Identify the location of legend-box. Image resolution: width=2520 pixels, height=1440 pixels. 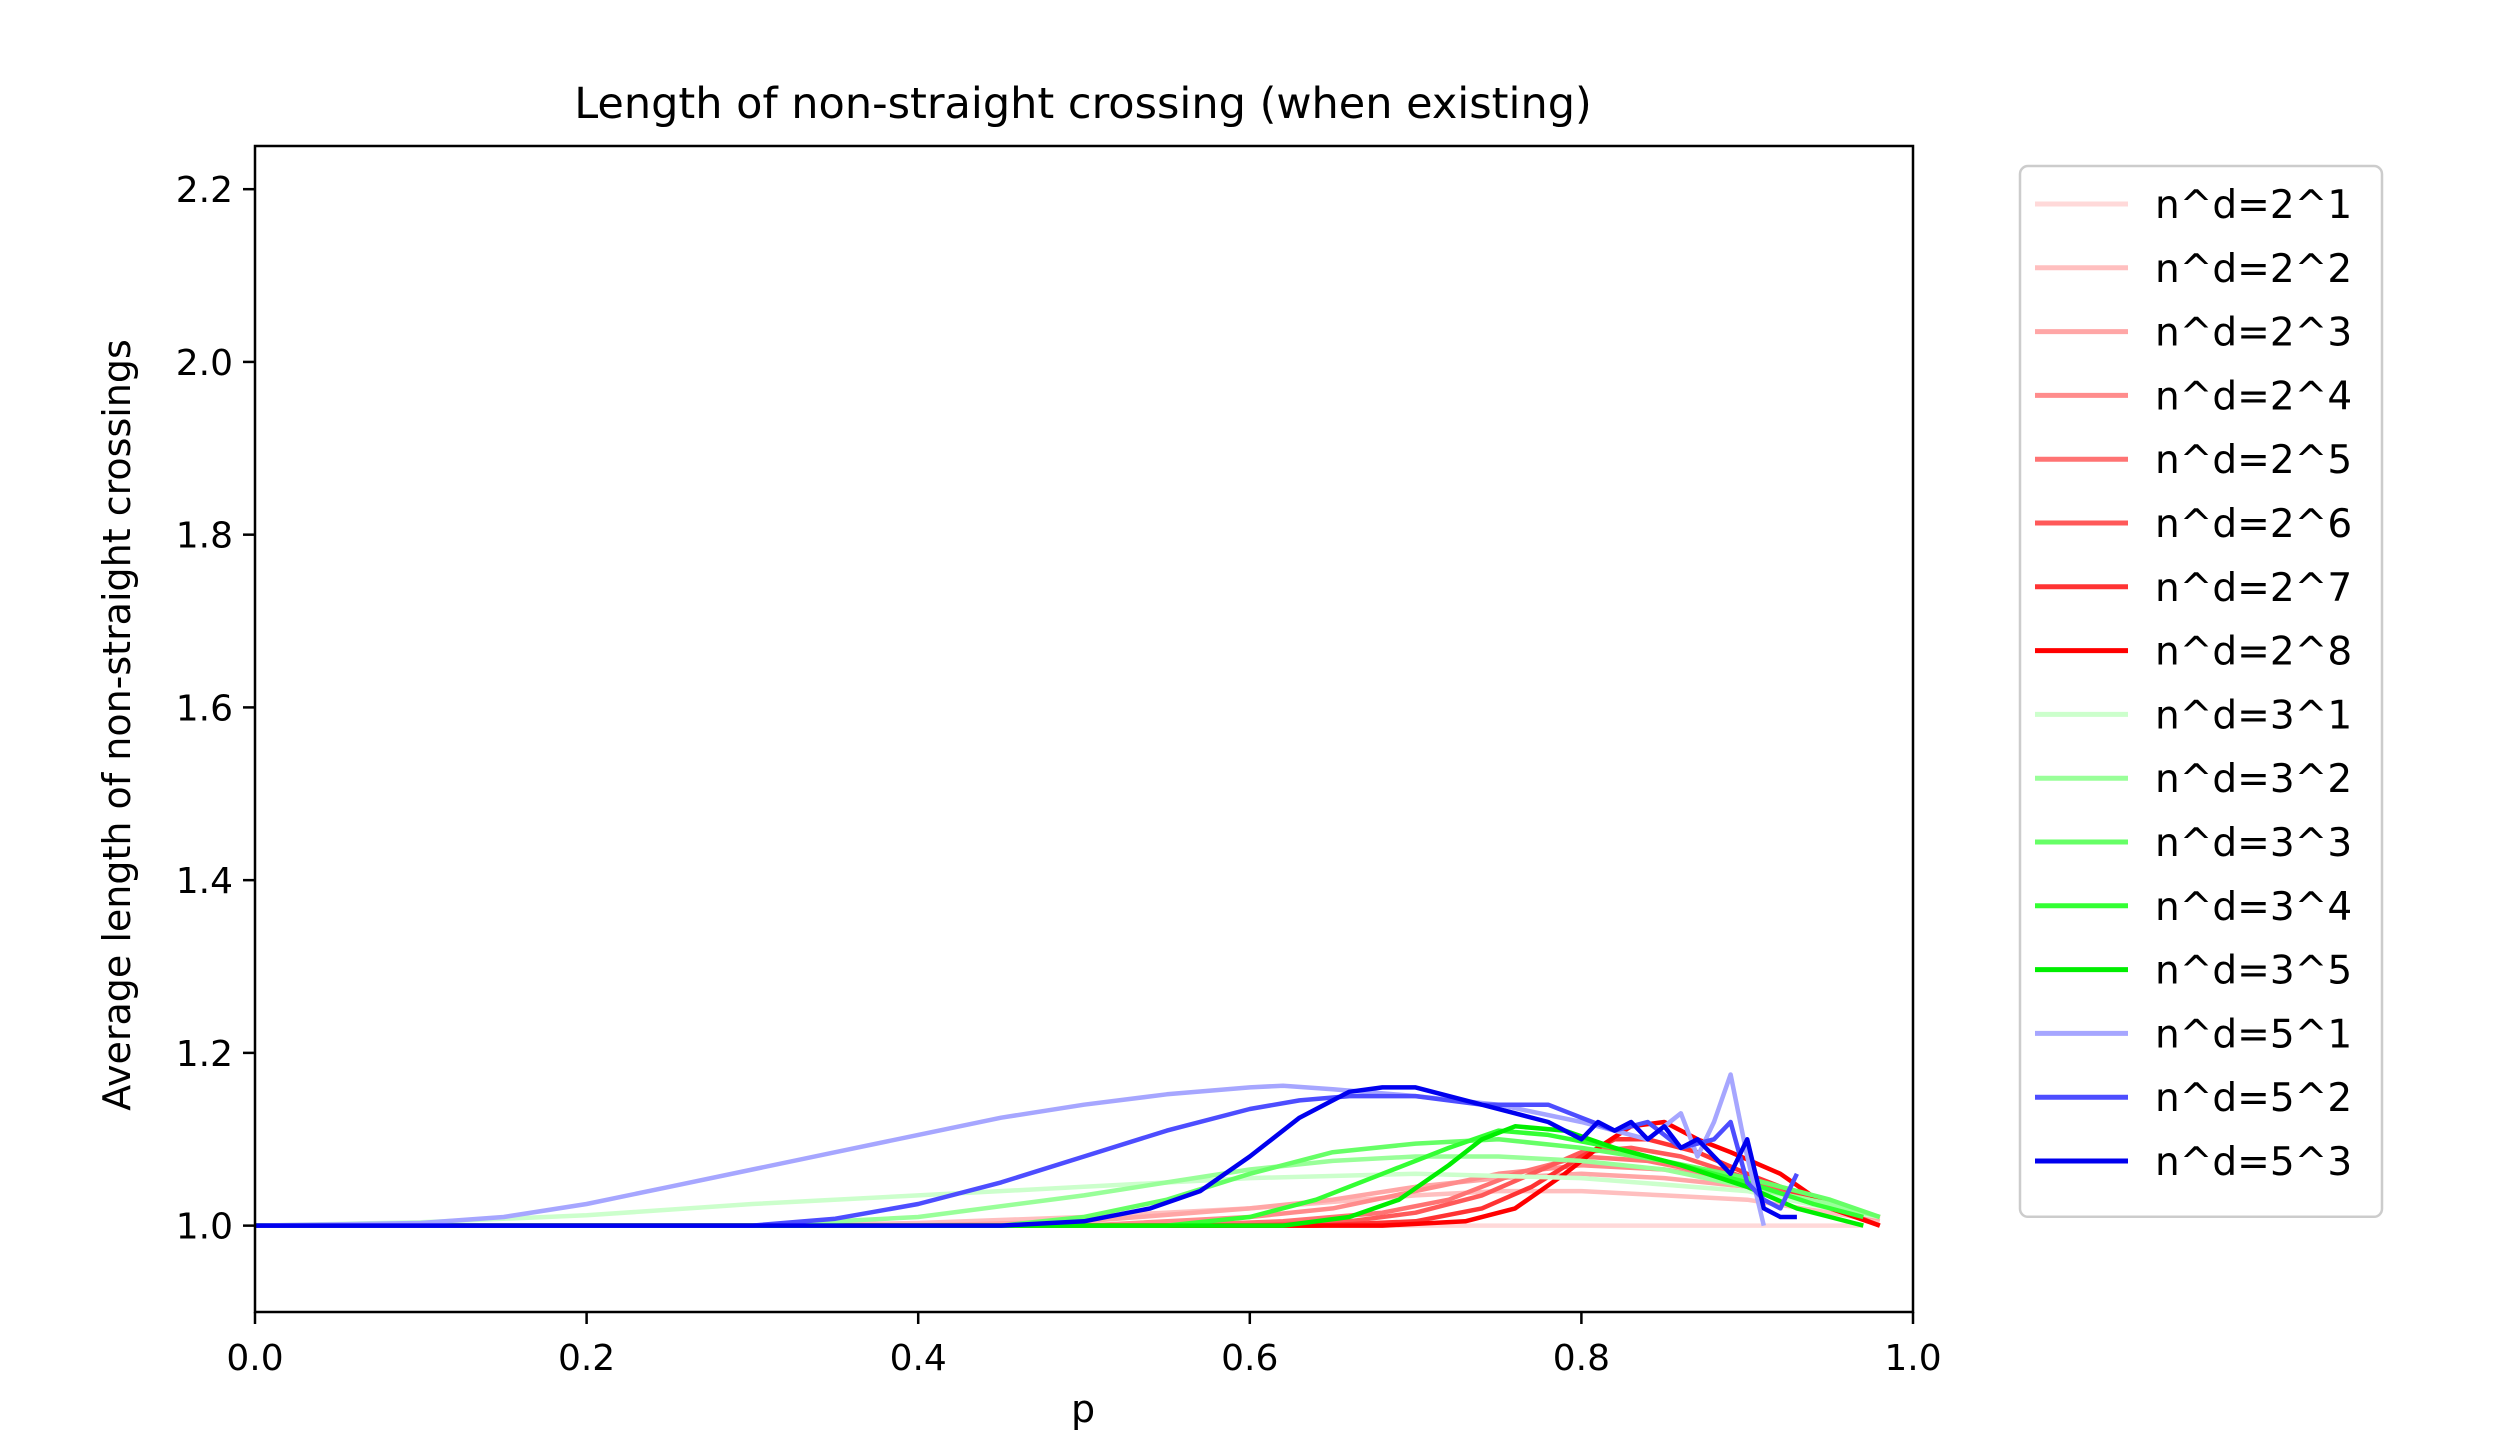
(2201, 691).